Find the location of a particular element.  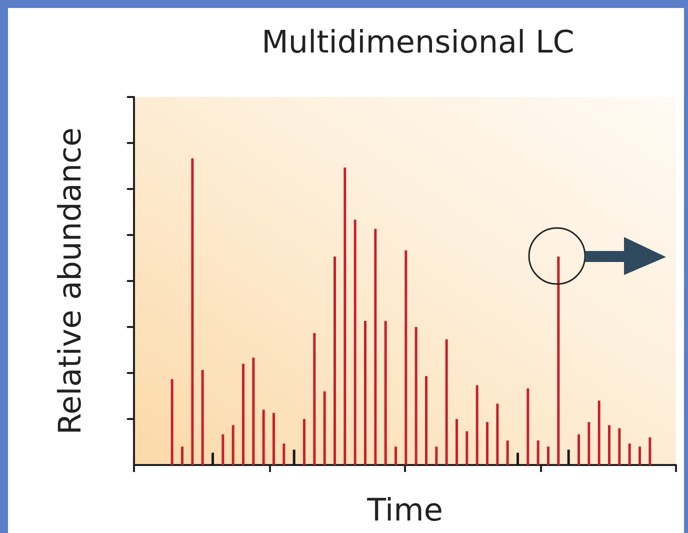

y-axis-title: Relative abundance is located at coordinates (70, 281).